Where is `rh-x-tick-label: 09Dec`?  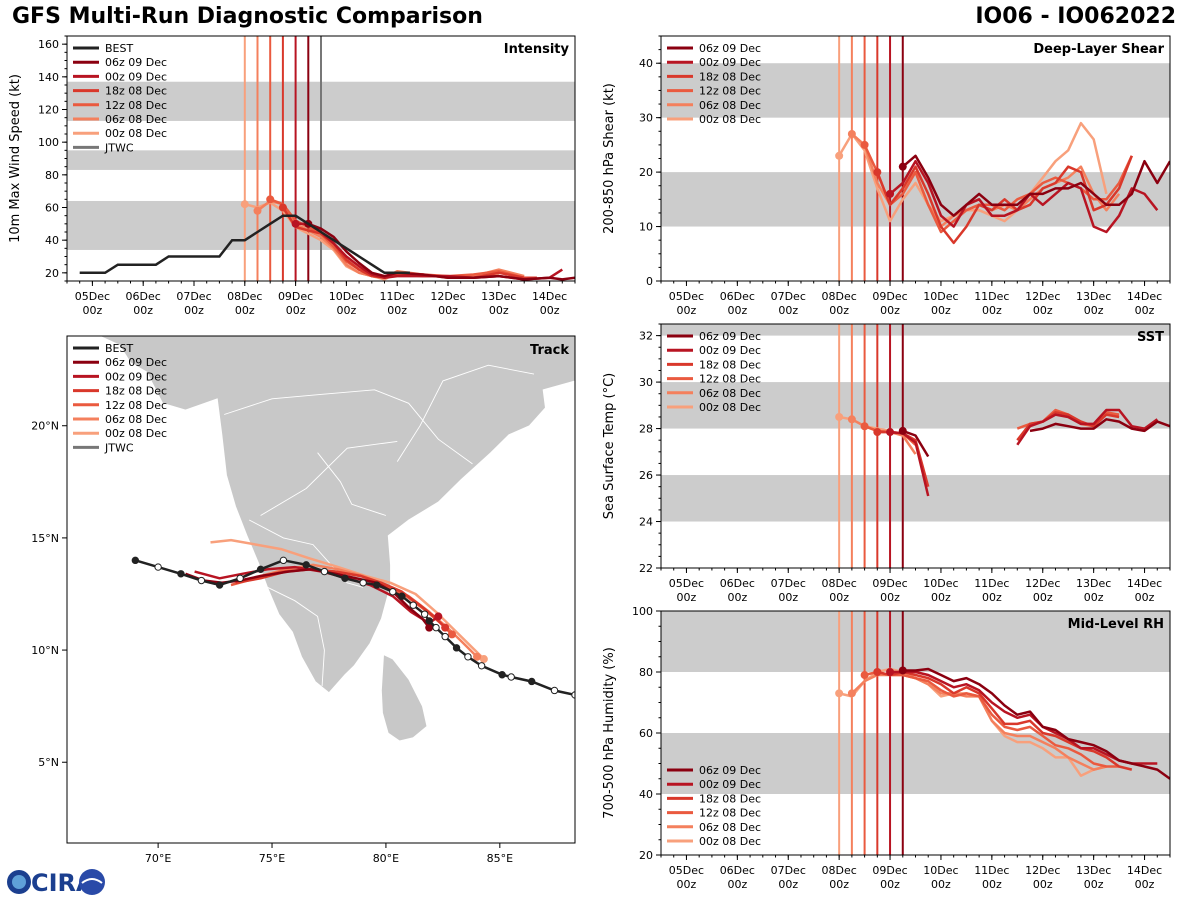
rh-x-tick-label: 09Dec is located at coordinates (889, 870).